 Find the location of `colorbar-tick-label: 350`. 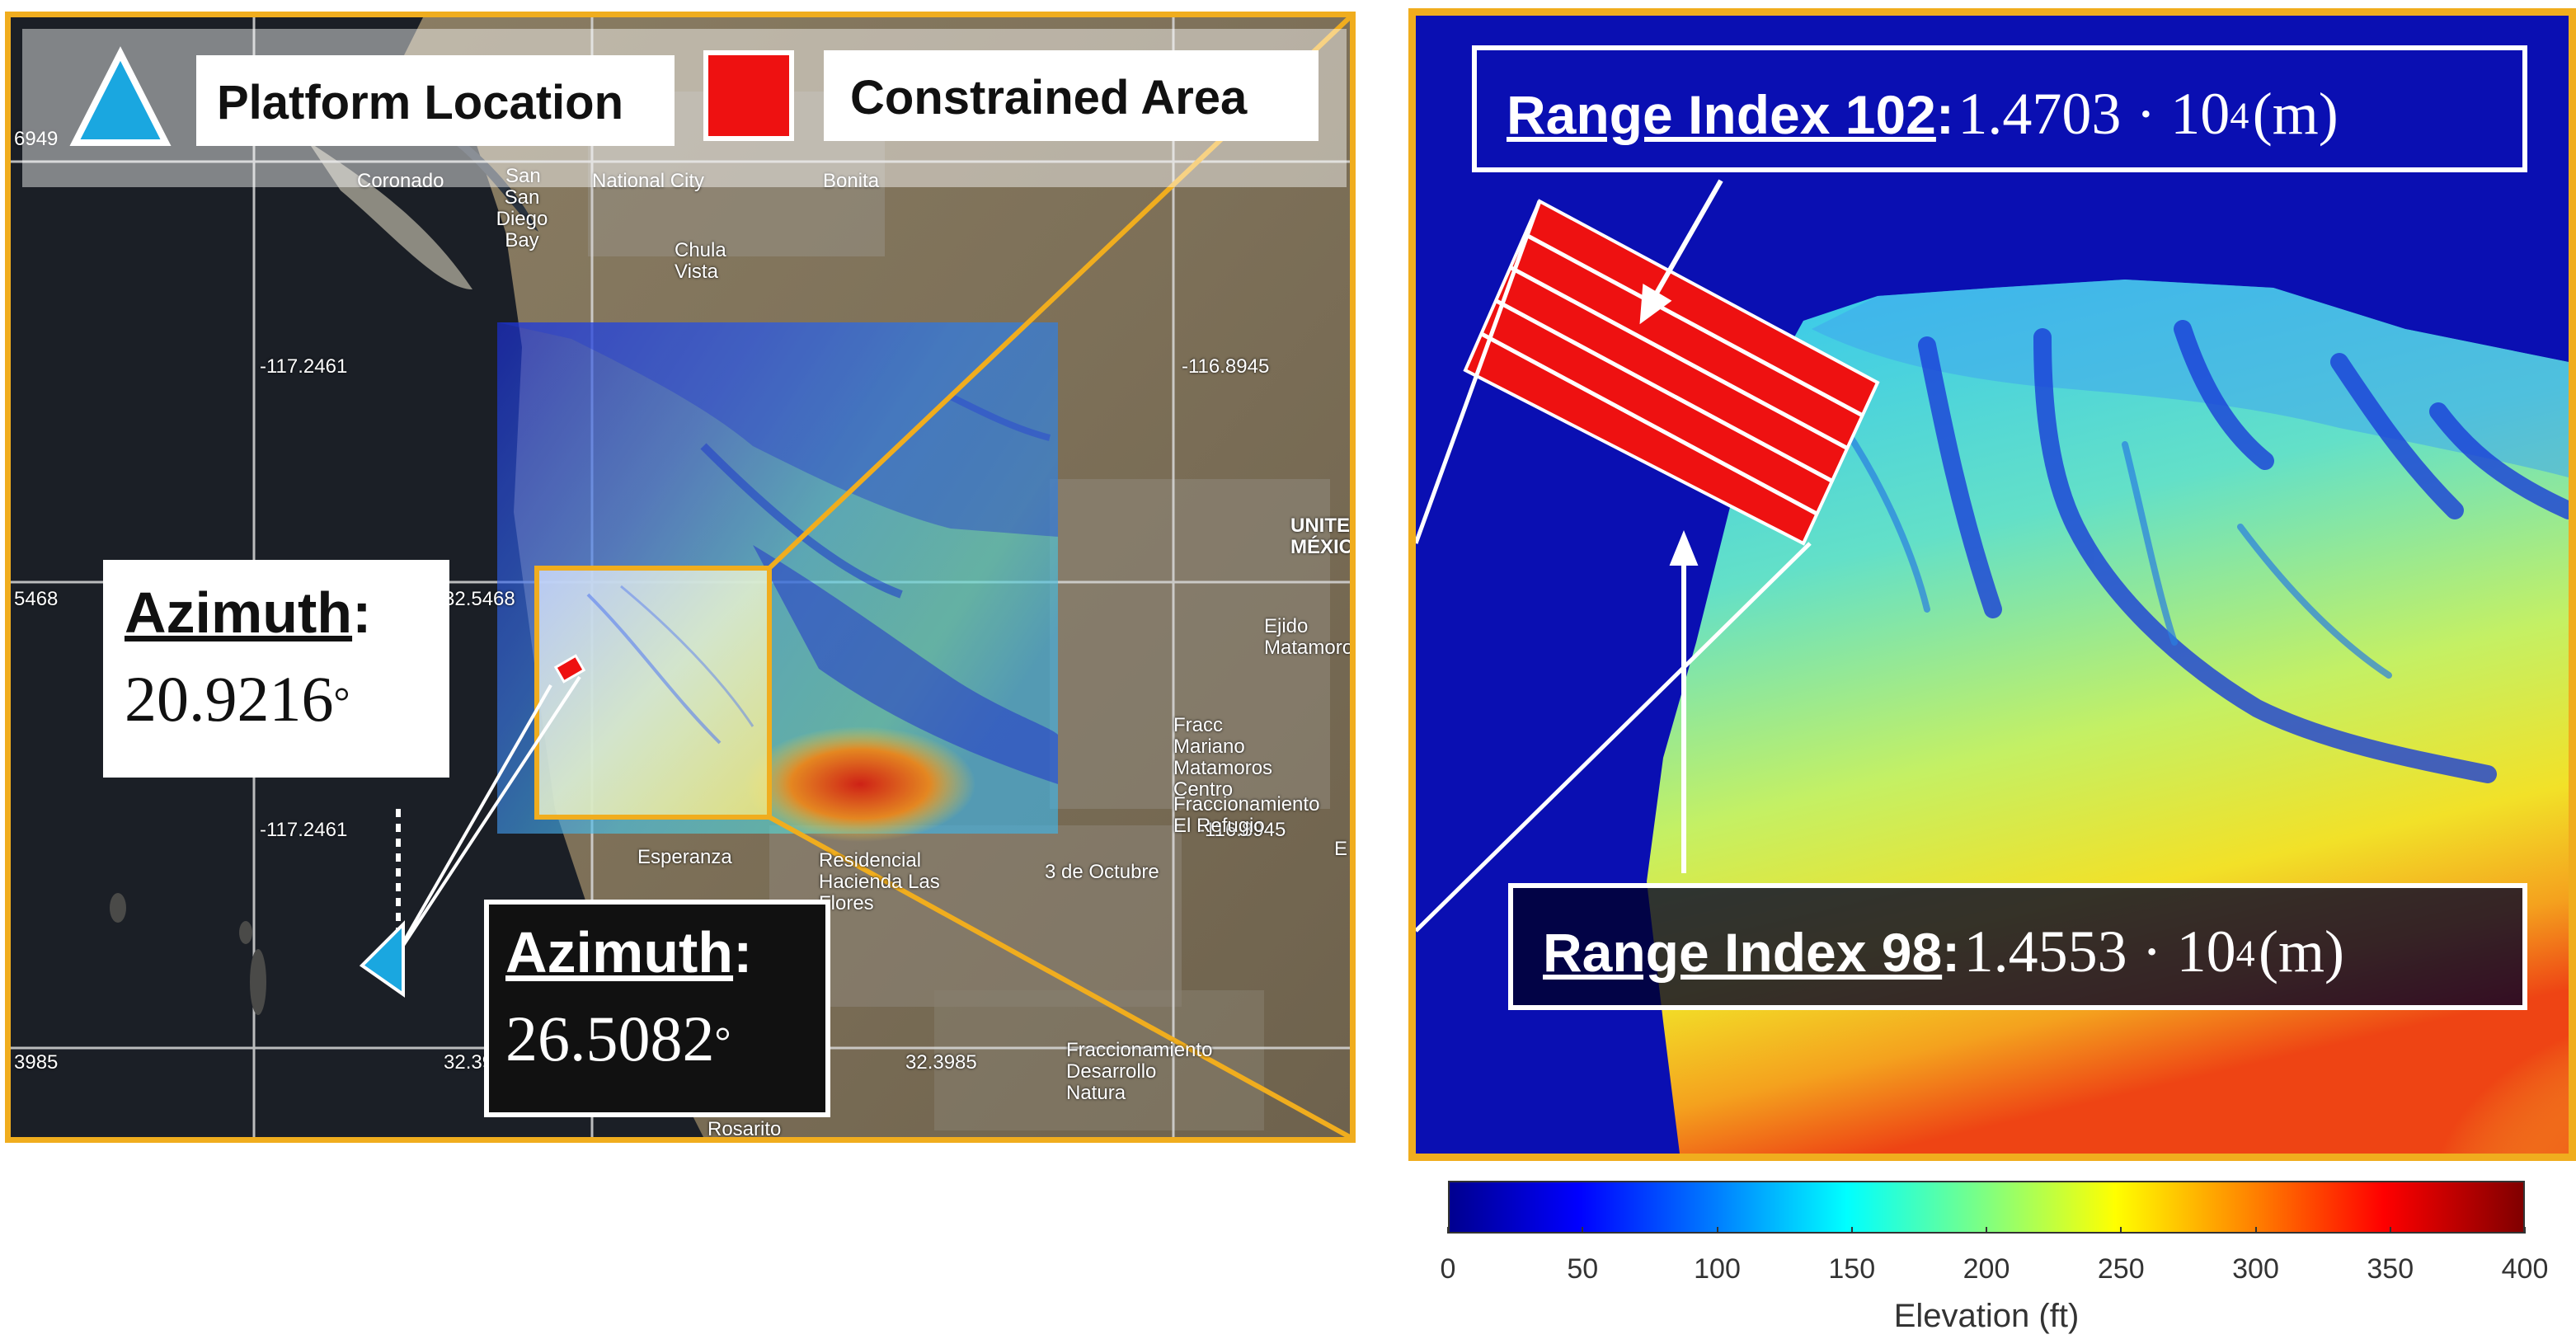

colorbar-tick-label: 350 is located at coordinates (2390, 1269).